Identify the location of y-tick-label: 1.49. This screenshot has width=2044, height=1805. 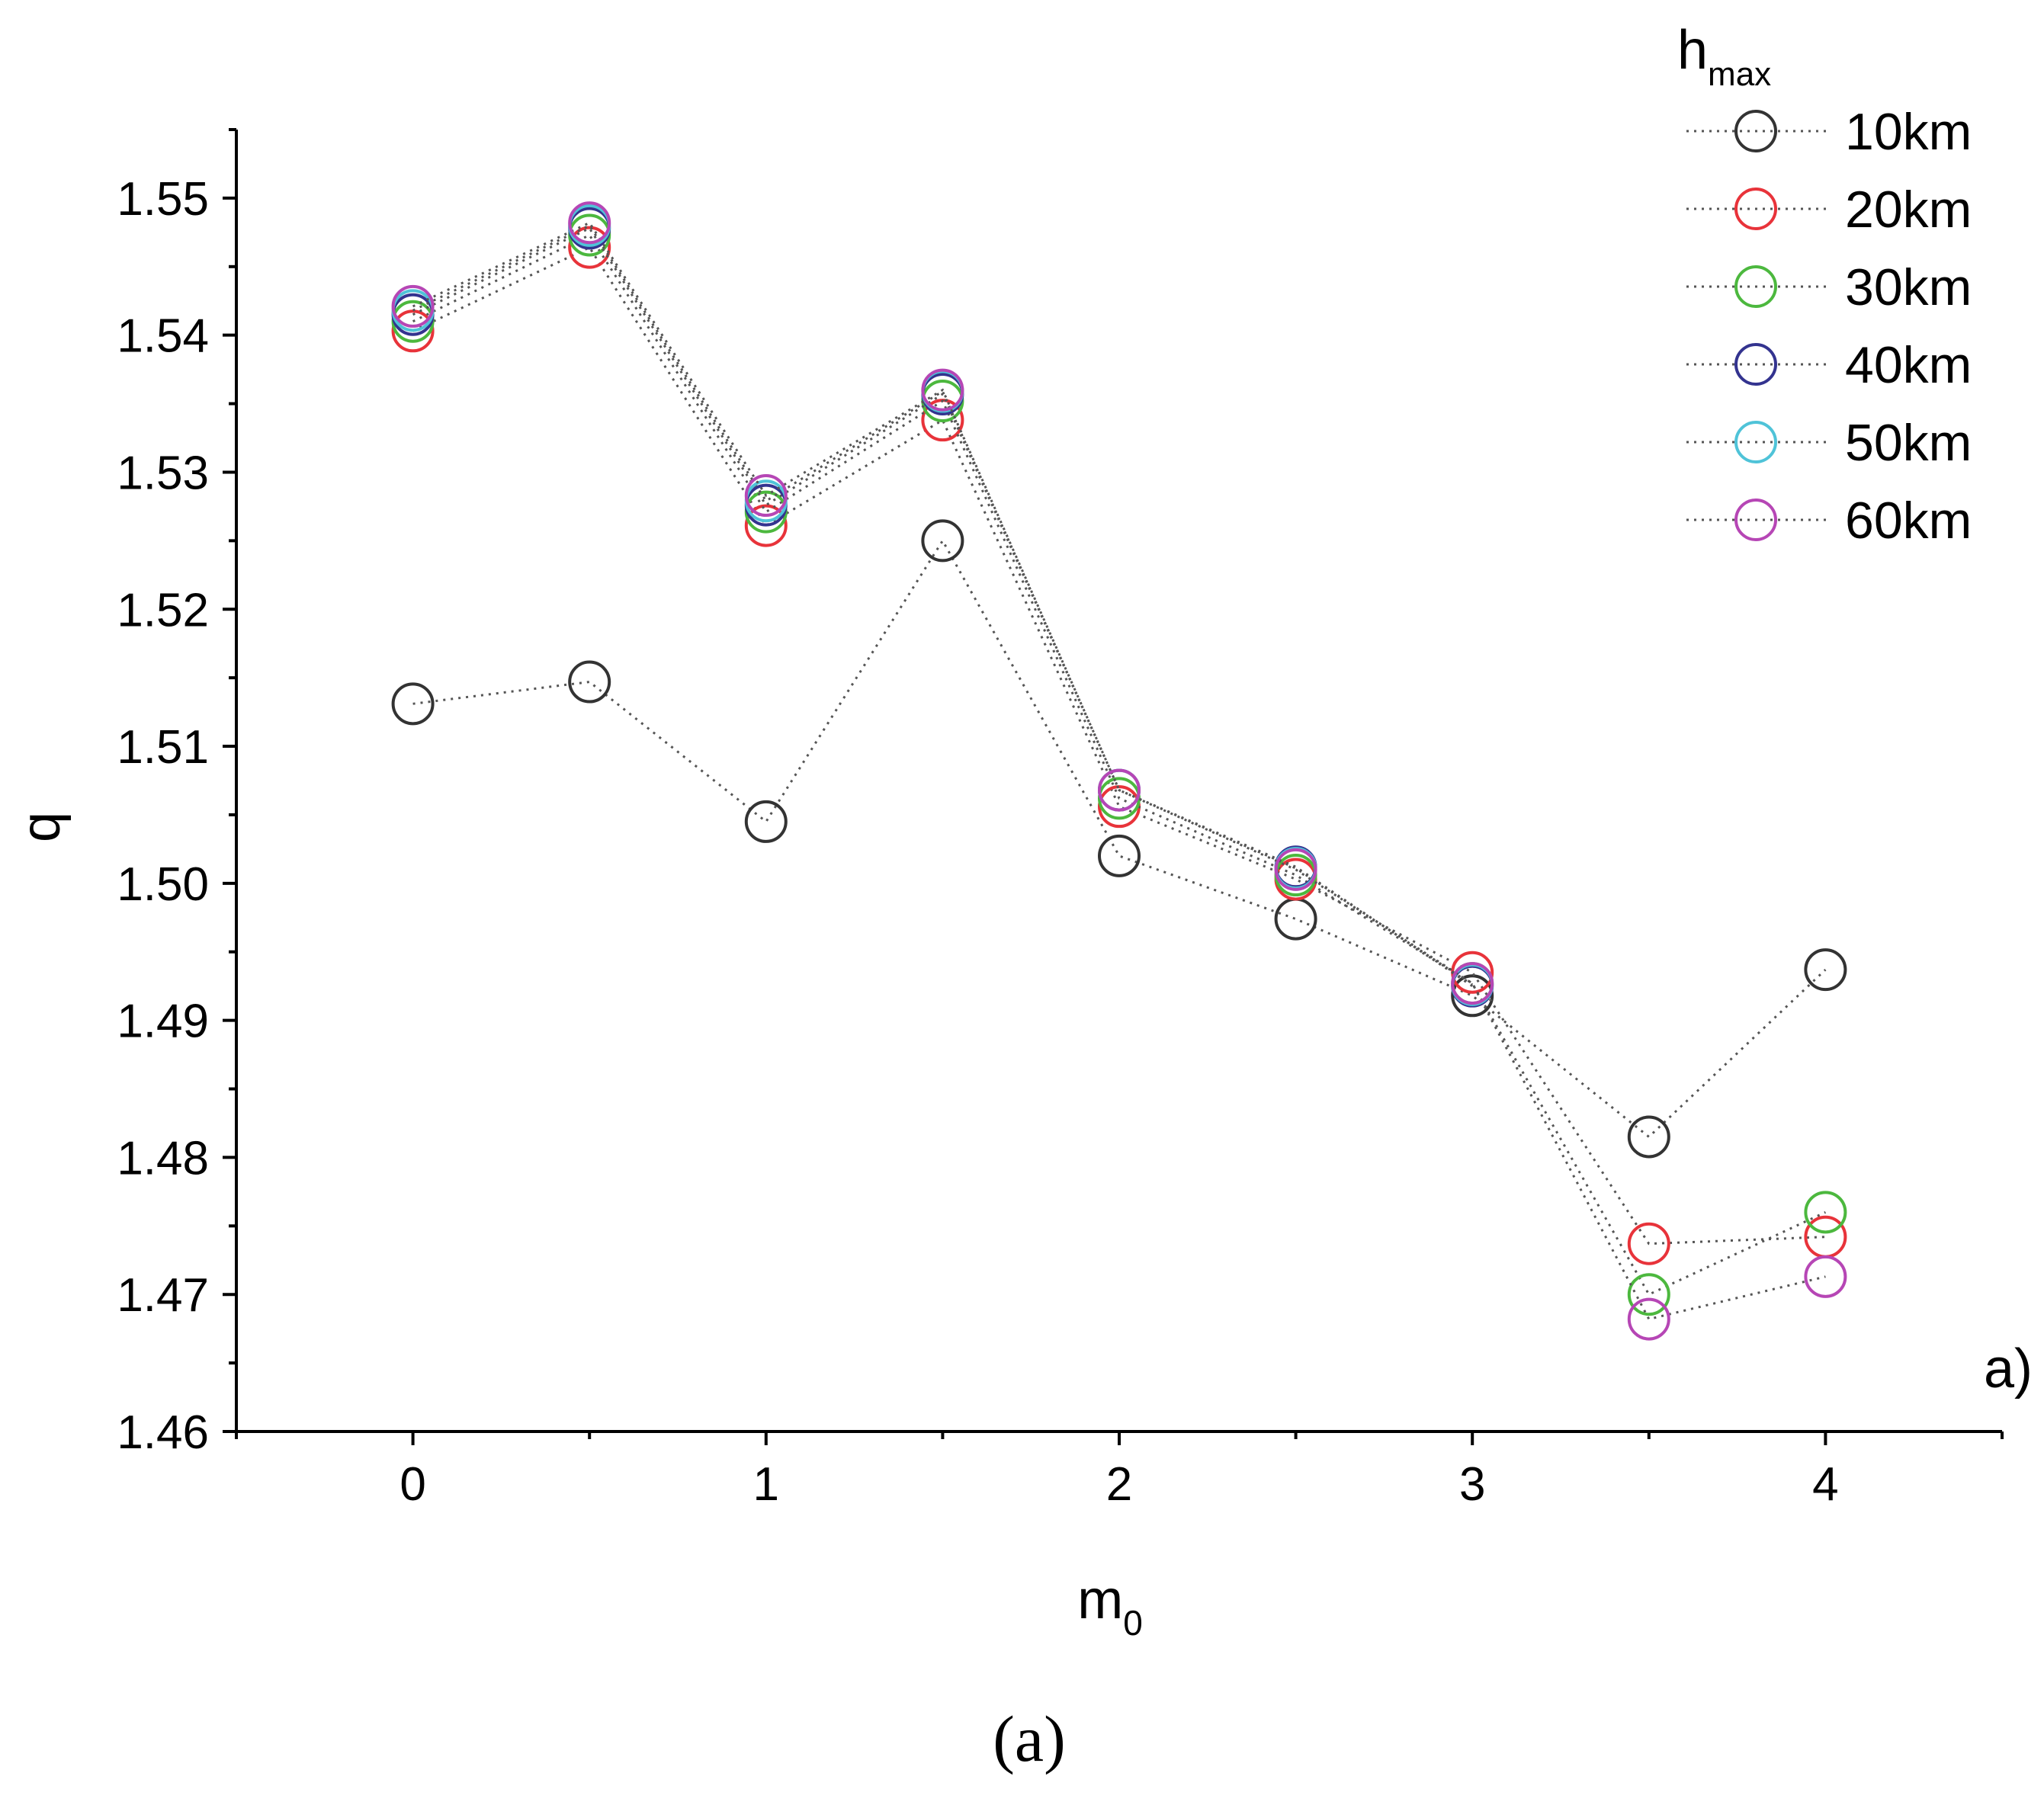
(163, 1021).